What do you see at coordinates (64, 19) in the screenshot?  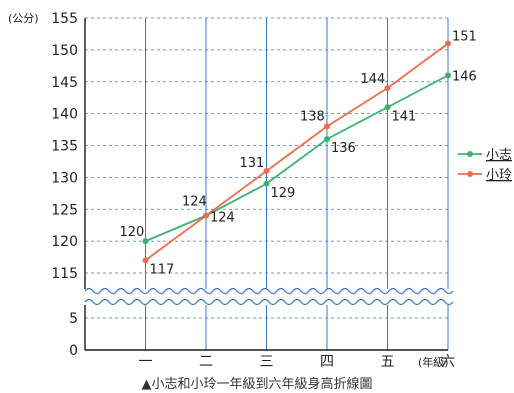 I see `y-tick-label: 155` at bounding box center [64, 19].